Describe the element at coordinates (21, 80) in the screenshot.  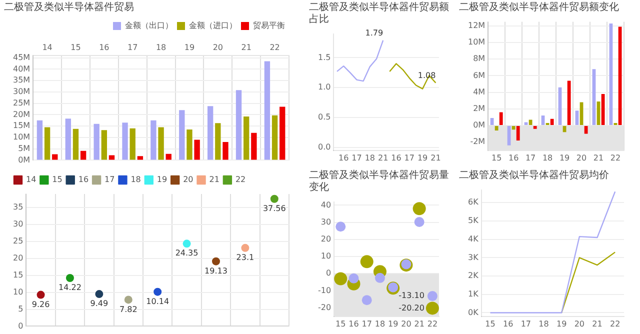
I see `y-tick-label: 35M` at that location.